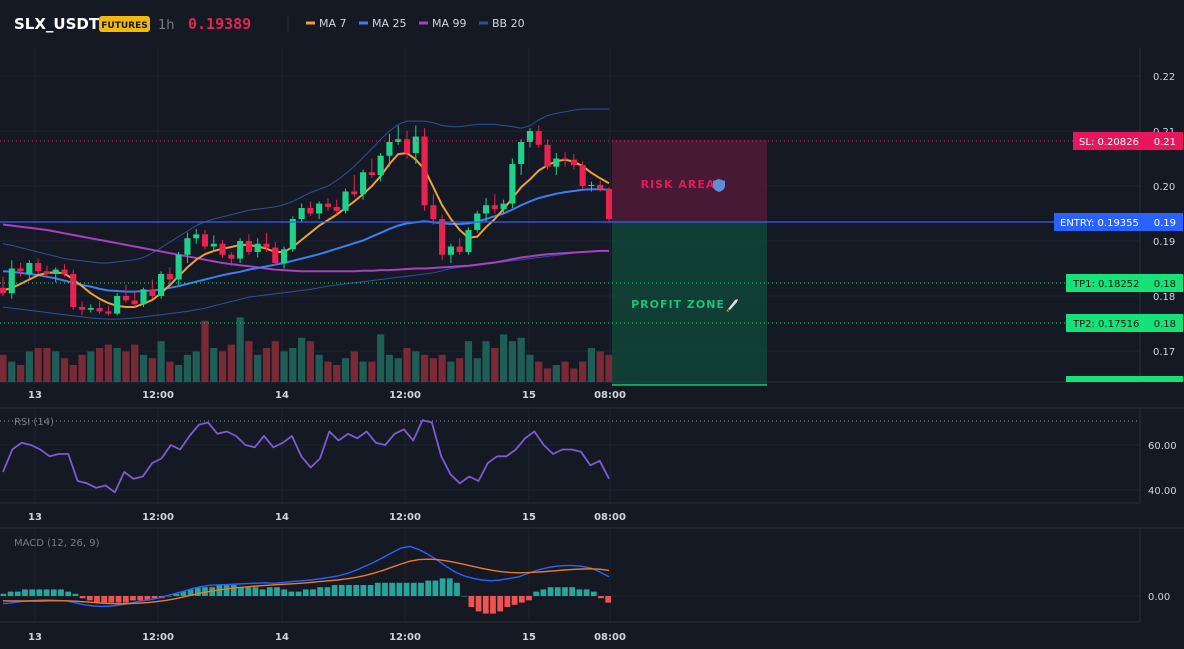 This screenshot has width=1184, height=649. What do you see at coordinates (327, 517) in the screenshot?
I see `time-axis-rsi: 13 12:00 14 12:00 15 08:00` at bounding box center [327, 517].